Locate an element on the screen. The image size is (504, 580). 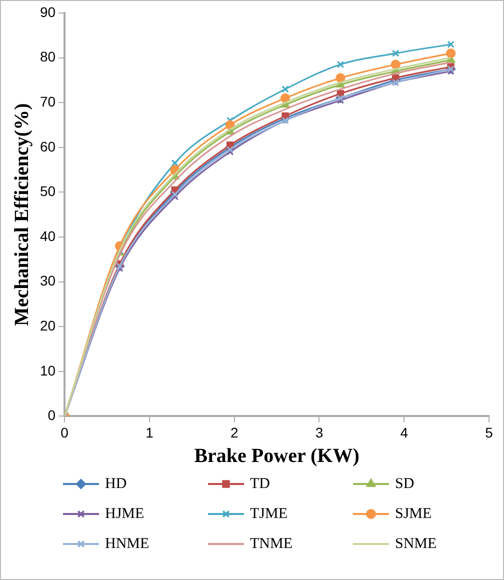
legend-label: TD is located at coordinates (260, 484).